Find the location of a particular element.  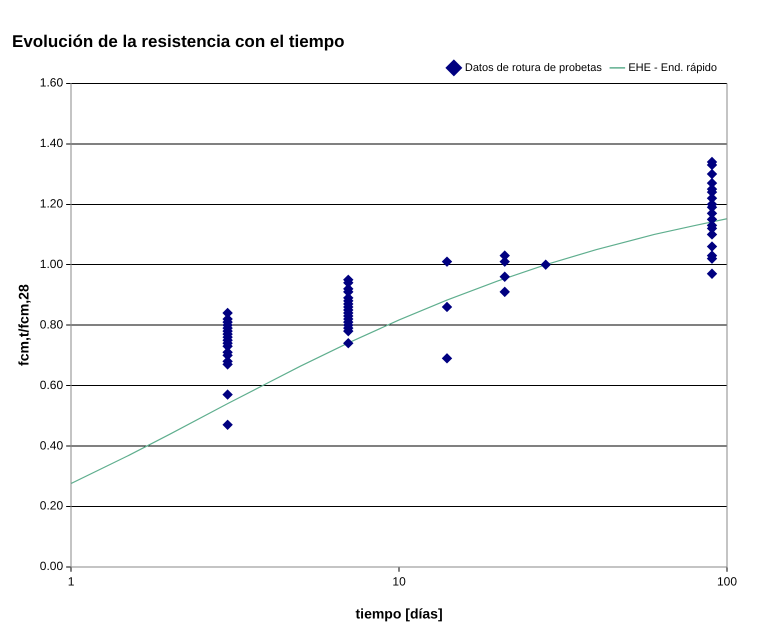

y-tick-label: 0.60 is located at coordinates (52, 385).